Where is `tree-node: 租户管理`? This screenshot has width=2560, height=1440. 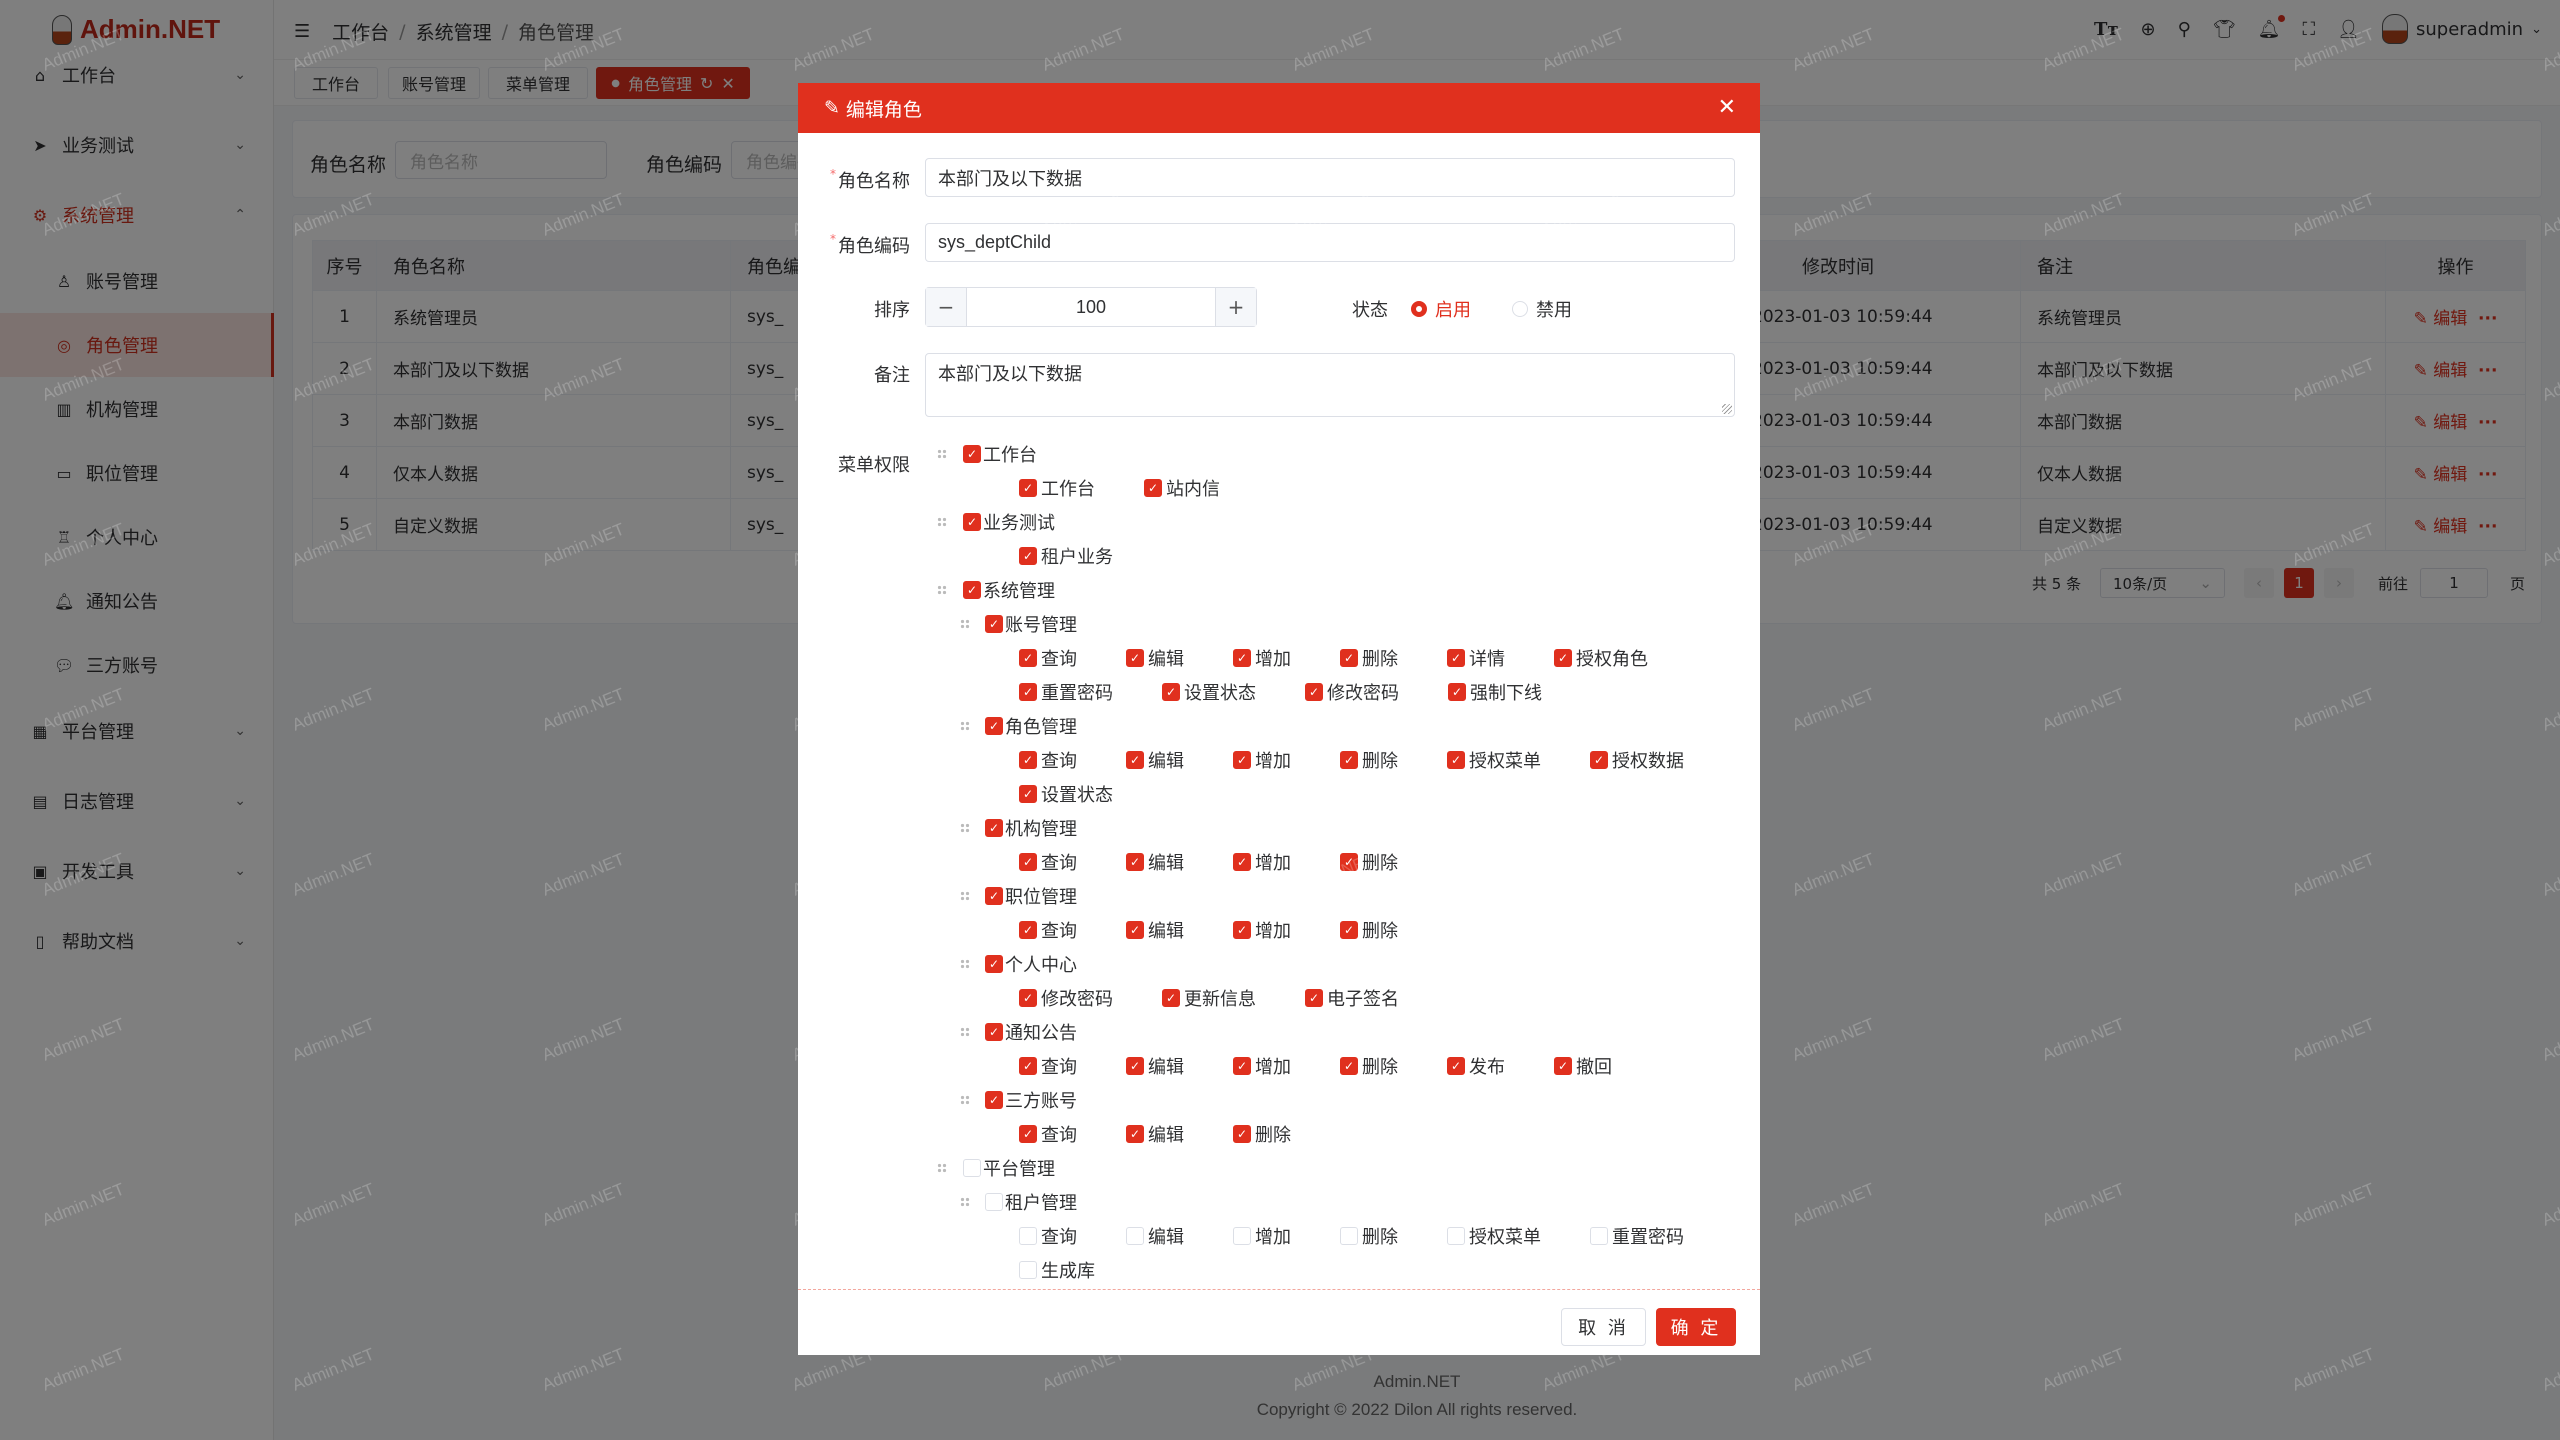
tree-node: 租户管理 is located at coordinates (1279, 1202).